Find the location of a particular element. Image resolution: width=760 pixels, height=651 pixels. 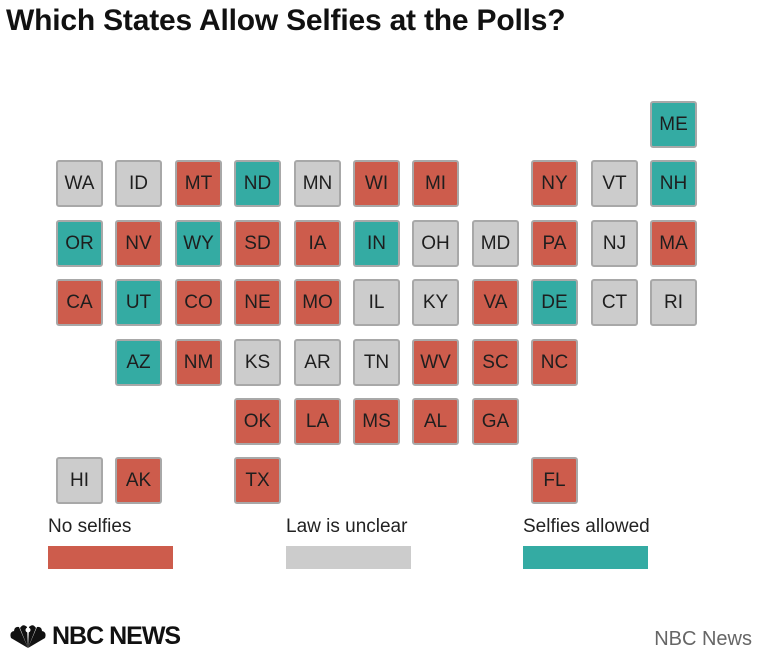

state-tile-tx: TX is located at coordinates (257, 480).